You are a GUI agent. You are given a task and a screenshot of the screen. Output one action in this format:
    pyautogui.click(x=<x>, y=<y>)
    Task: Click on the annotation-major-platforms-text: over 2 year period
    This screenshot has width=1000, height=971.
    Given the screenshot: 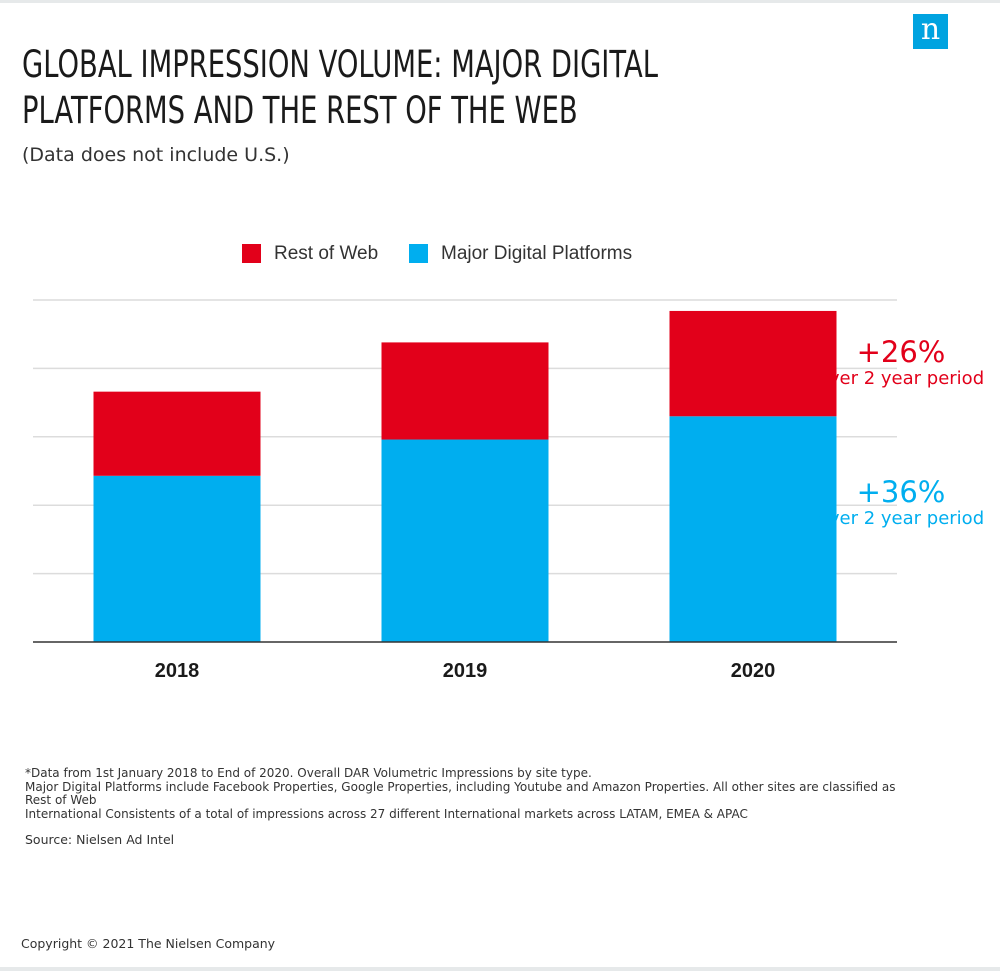 What is the action you would take?
    pyautogui.click(x=901, y=518)
    